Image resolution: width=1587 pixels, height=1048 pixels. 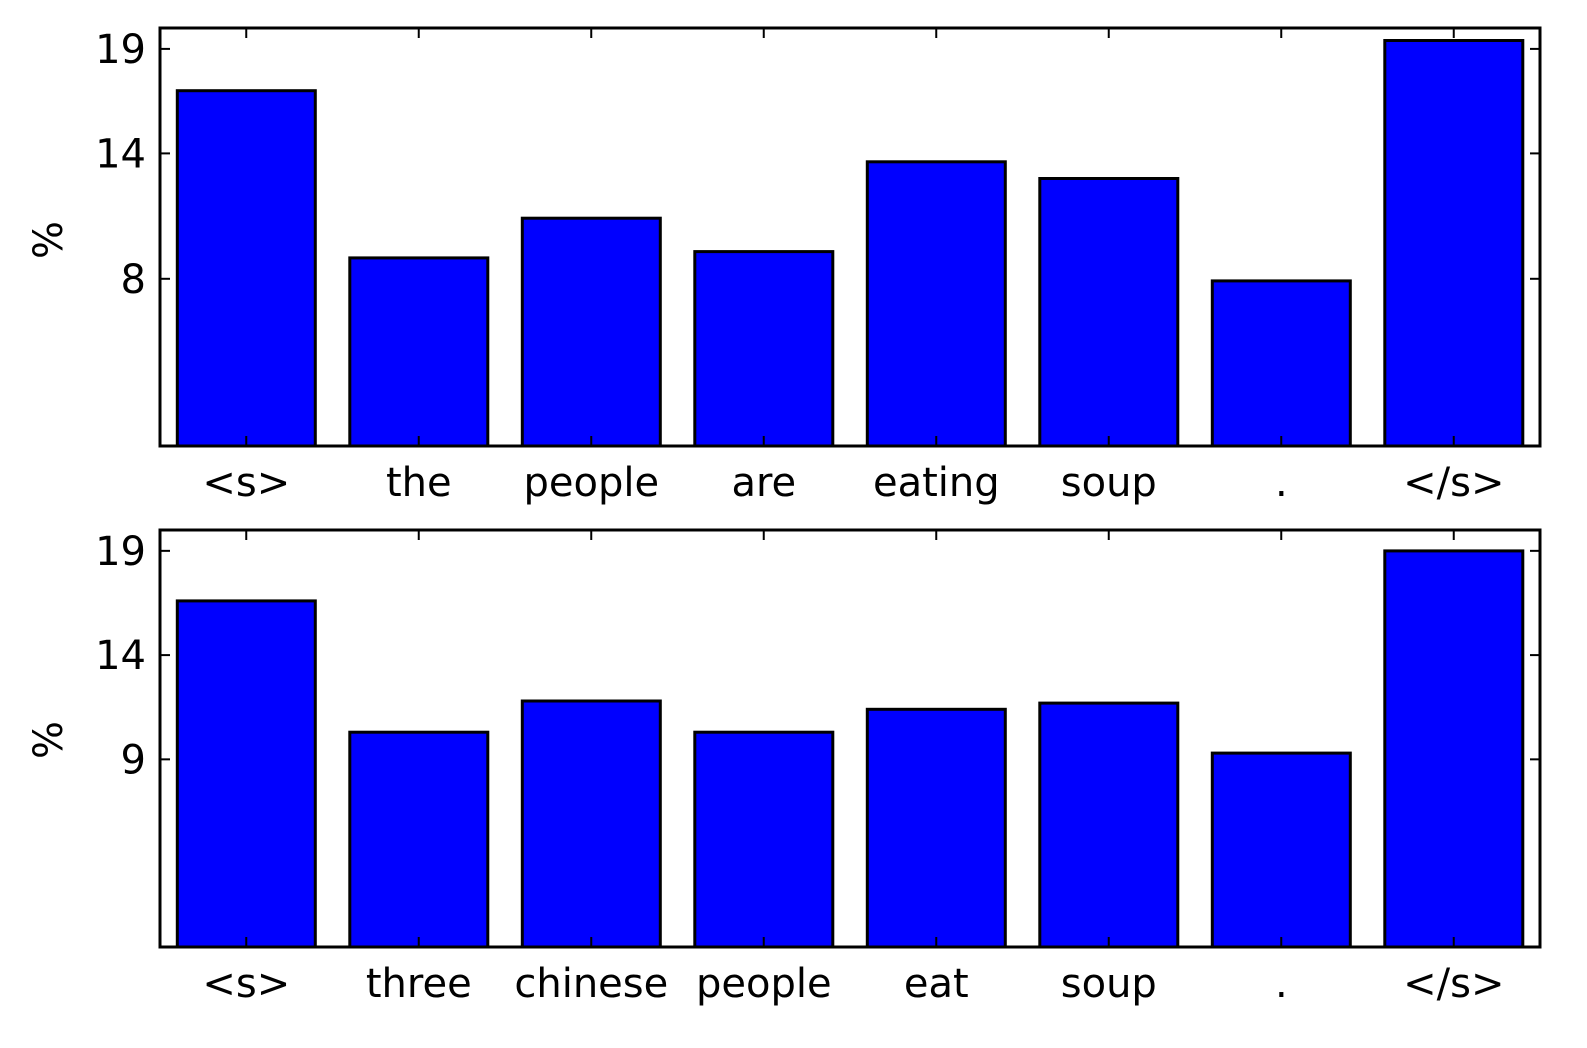 I want to click on top-chart-ytick-labels: 8 14 19, so click(x=120, y=165).